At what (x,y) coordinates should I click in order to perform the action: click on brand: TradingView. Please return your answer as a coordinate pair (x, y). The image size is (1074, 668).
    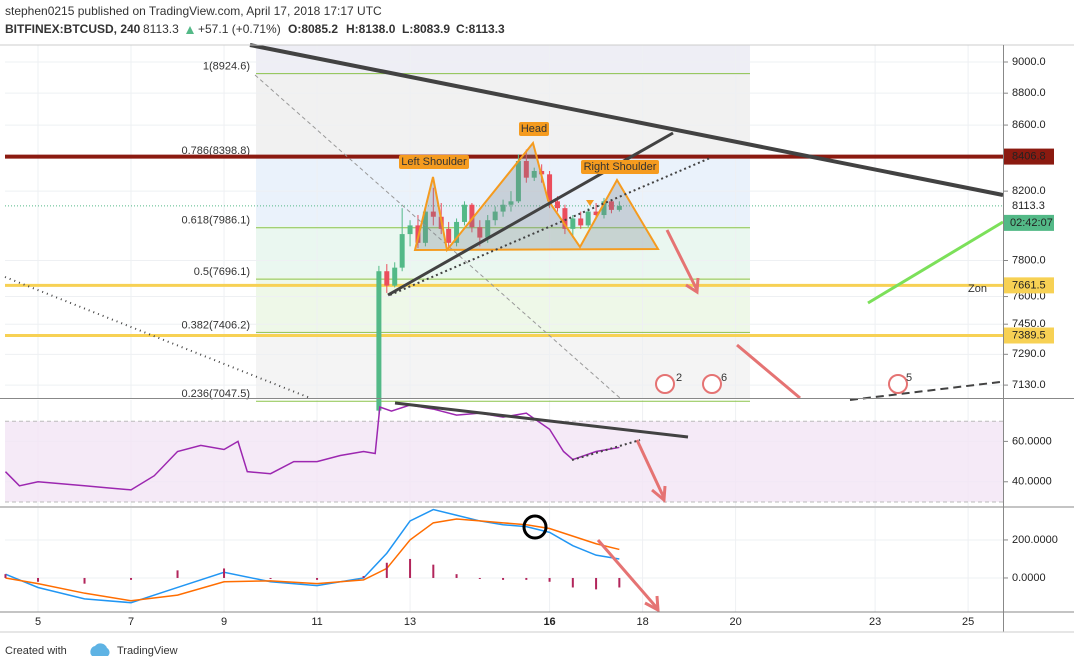
    Looking at the image, I should click on (147, 651).